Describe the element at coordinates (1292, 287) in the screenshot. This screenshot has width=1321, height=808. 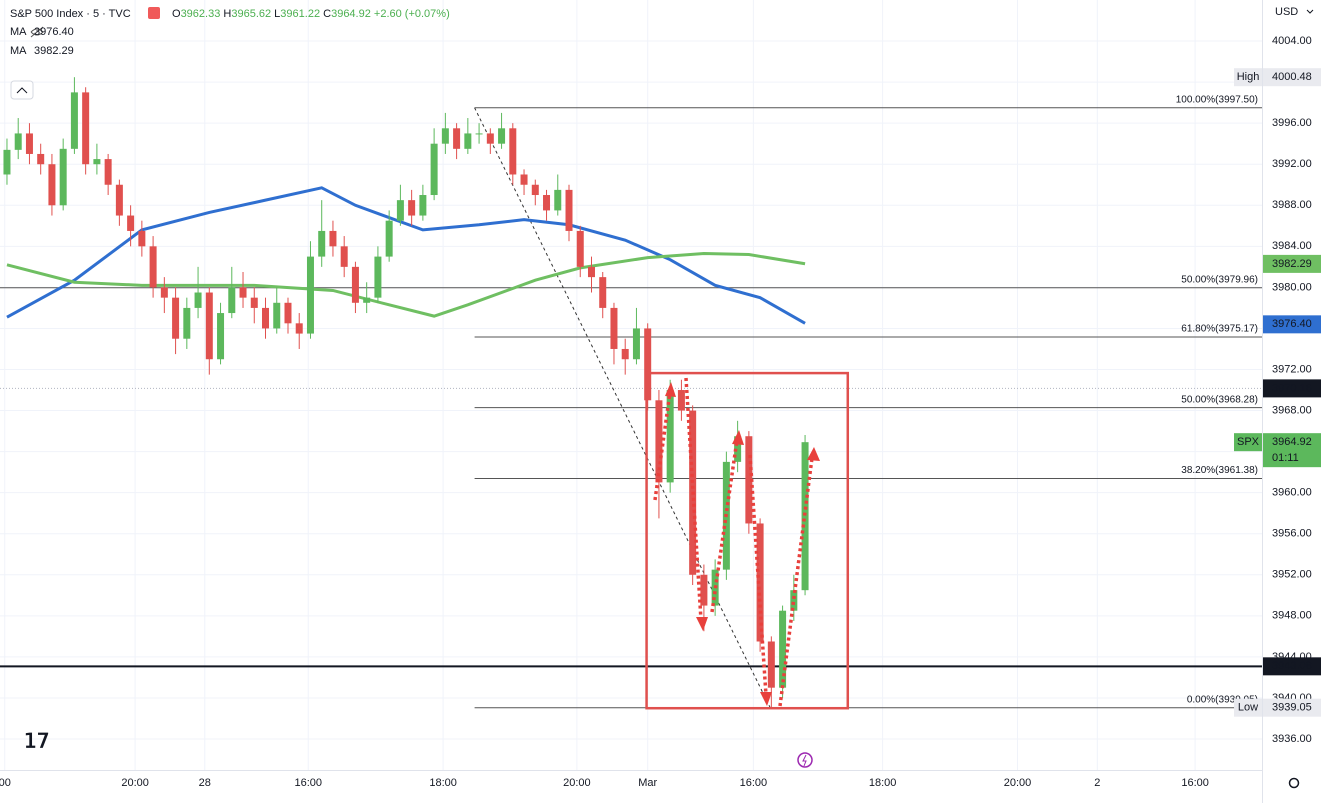
I see `y-tick-label: 3980.00` at that location.